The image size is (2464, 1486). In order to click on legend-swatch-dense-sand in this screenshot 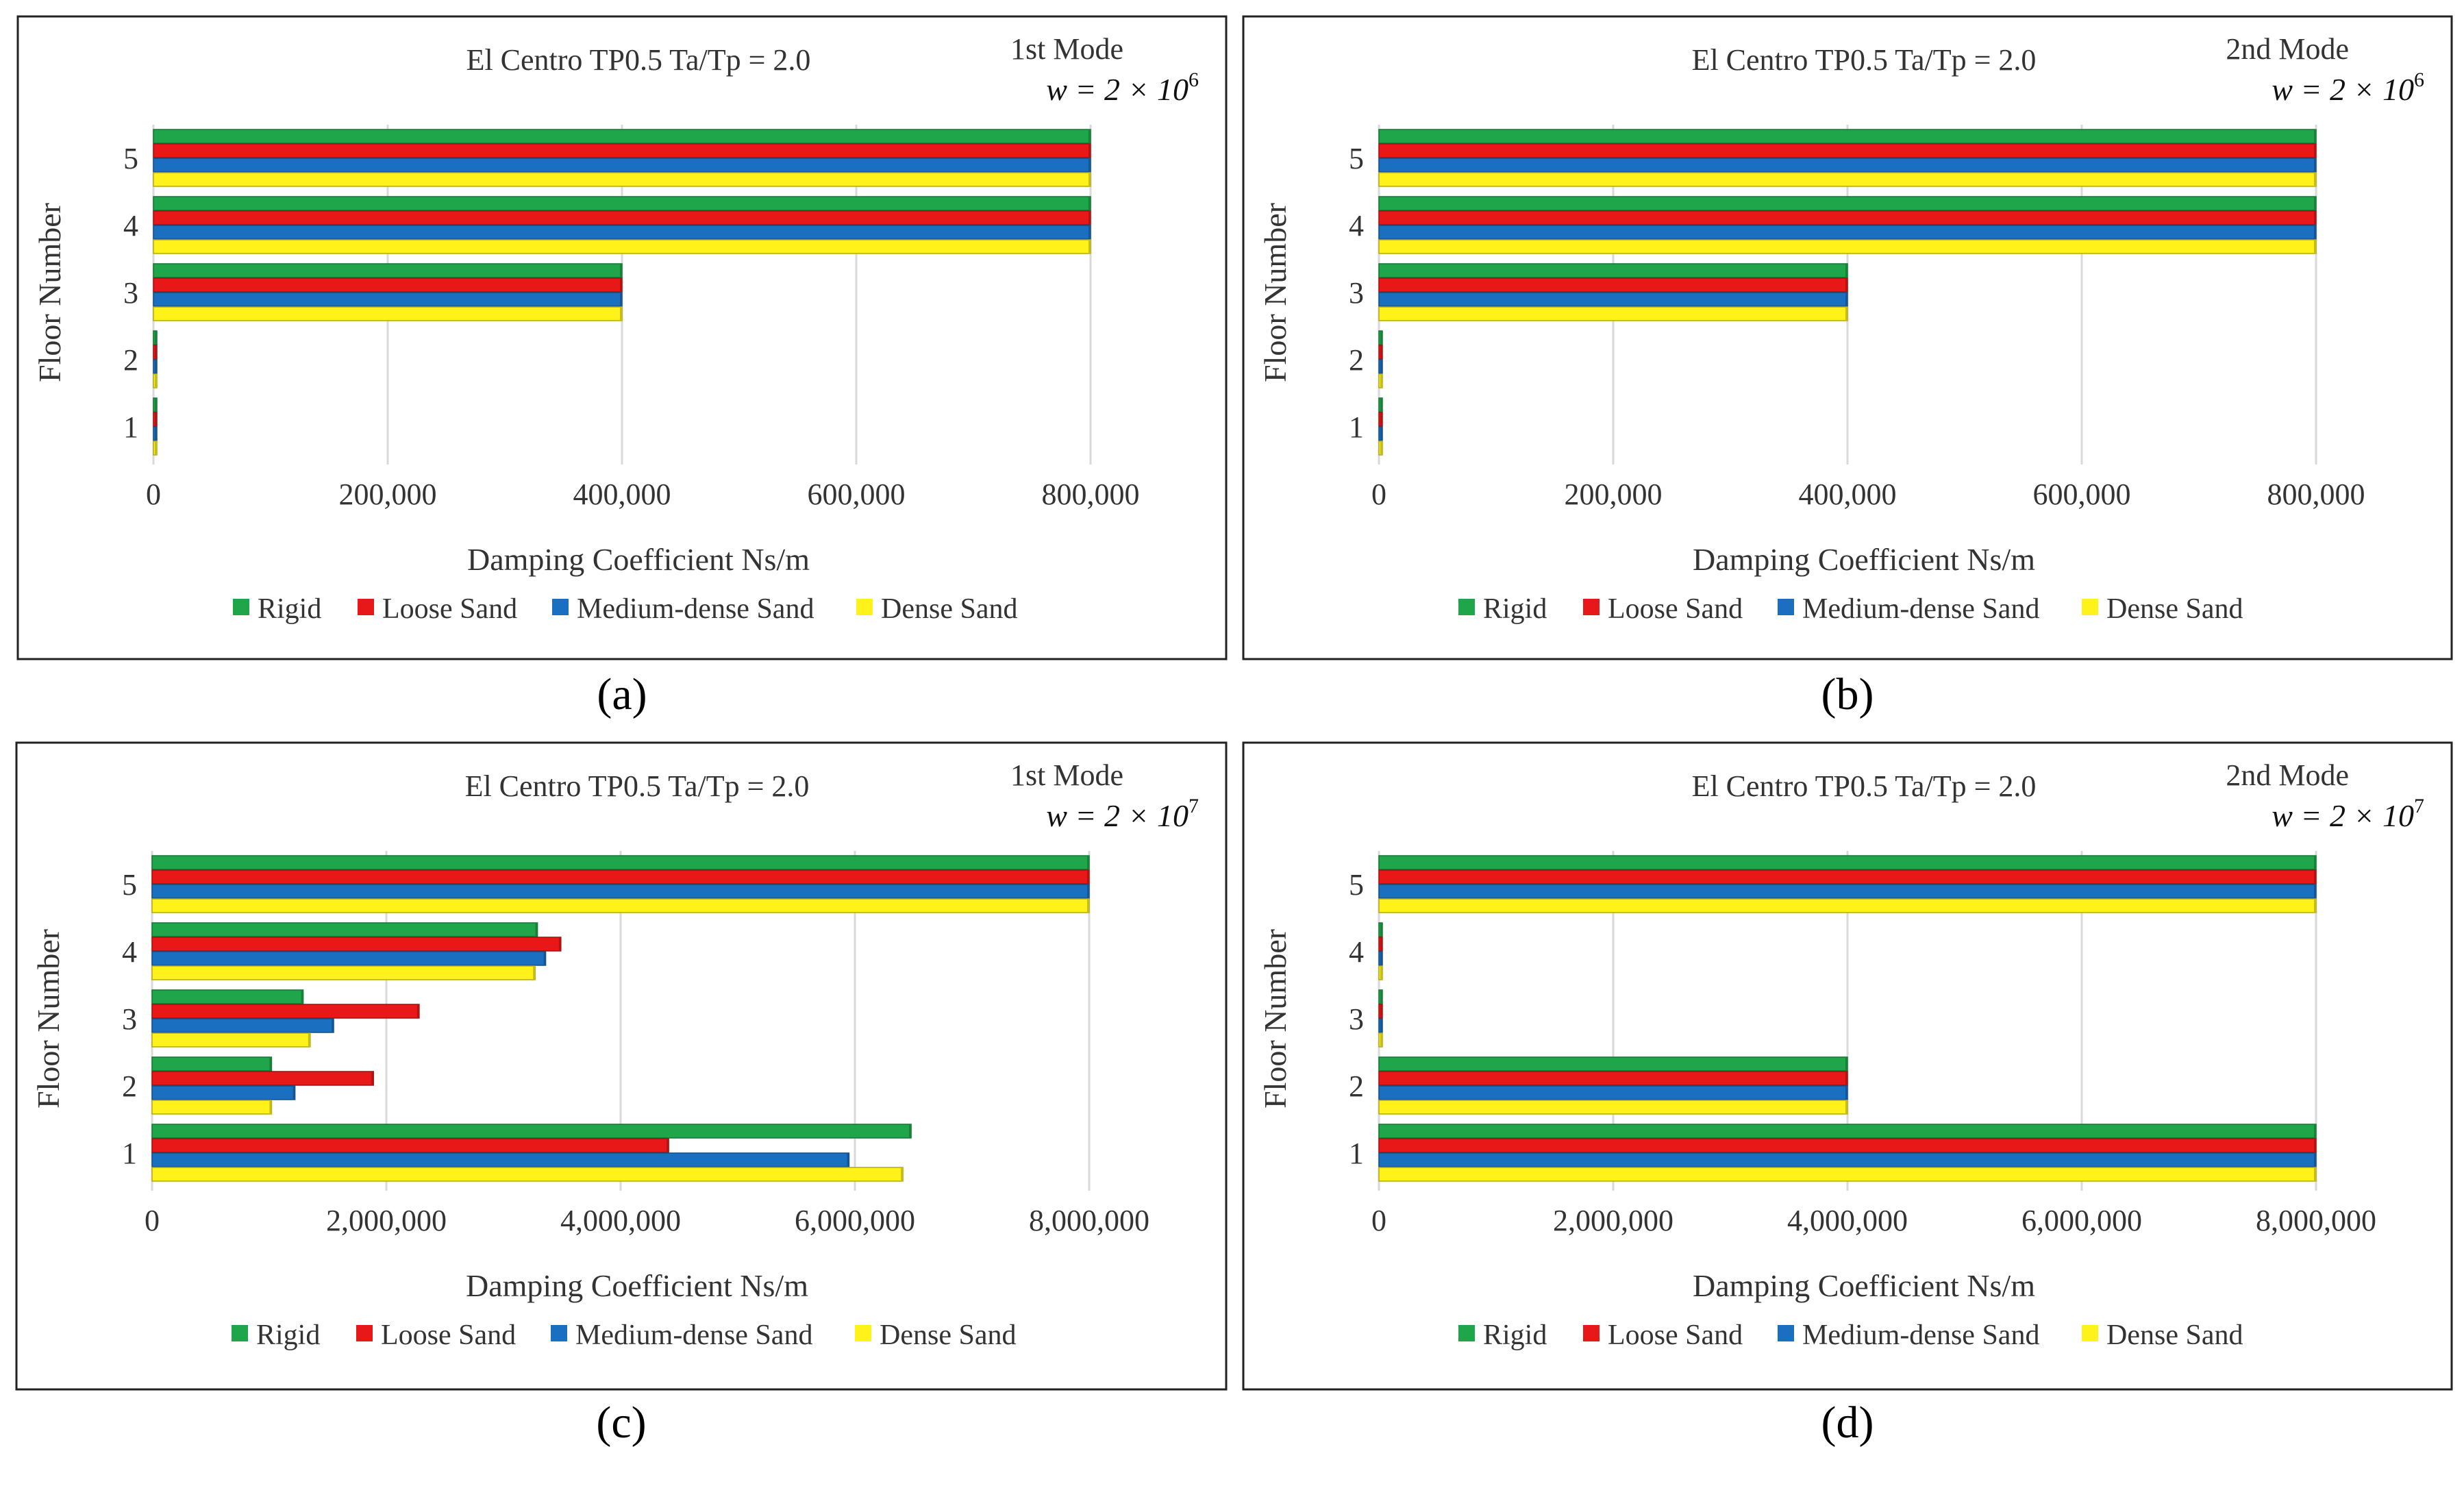, I will do `click(2090, 1333)`.